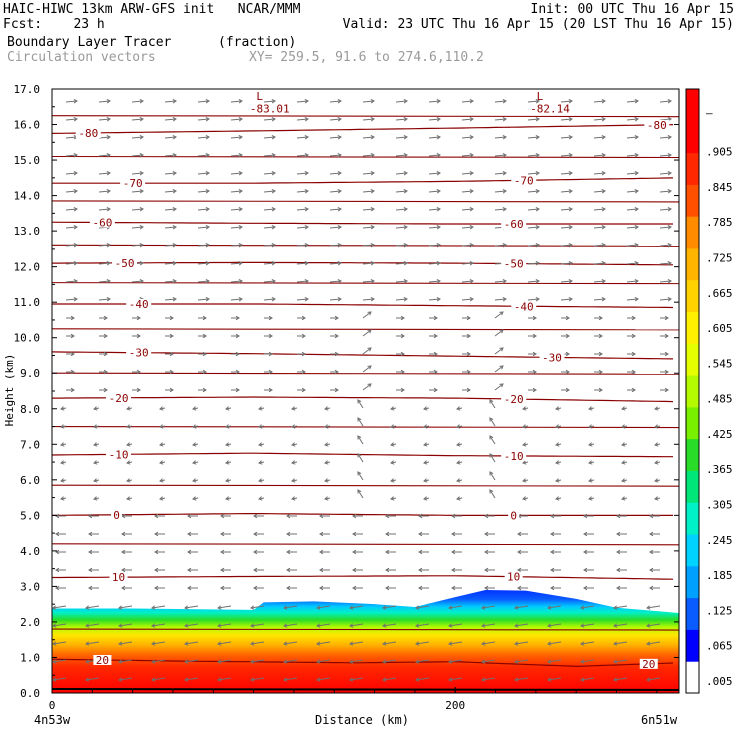 The image size is (740, 740). What do you see at coordinates (513, 515) in the screenshot?
I see `contour-label: 0` at bounding box center [513, 515].